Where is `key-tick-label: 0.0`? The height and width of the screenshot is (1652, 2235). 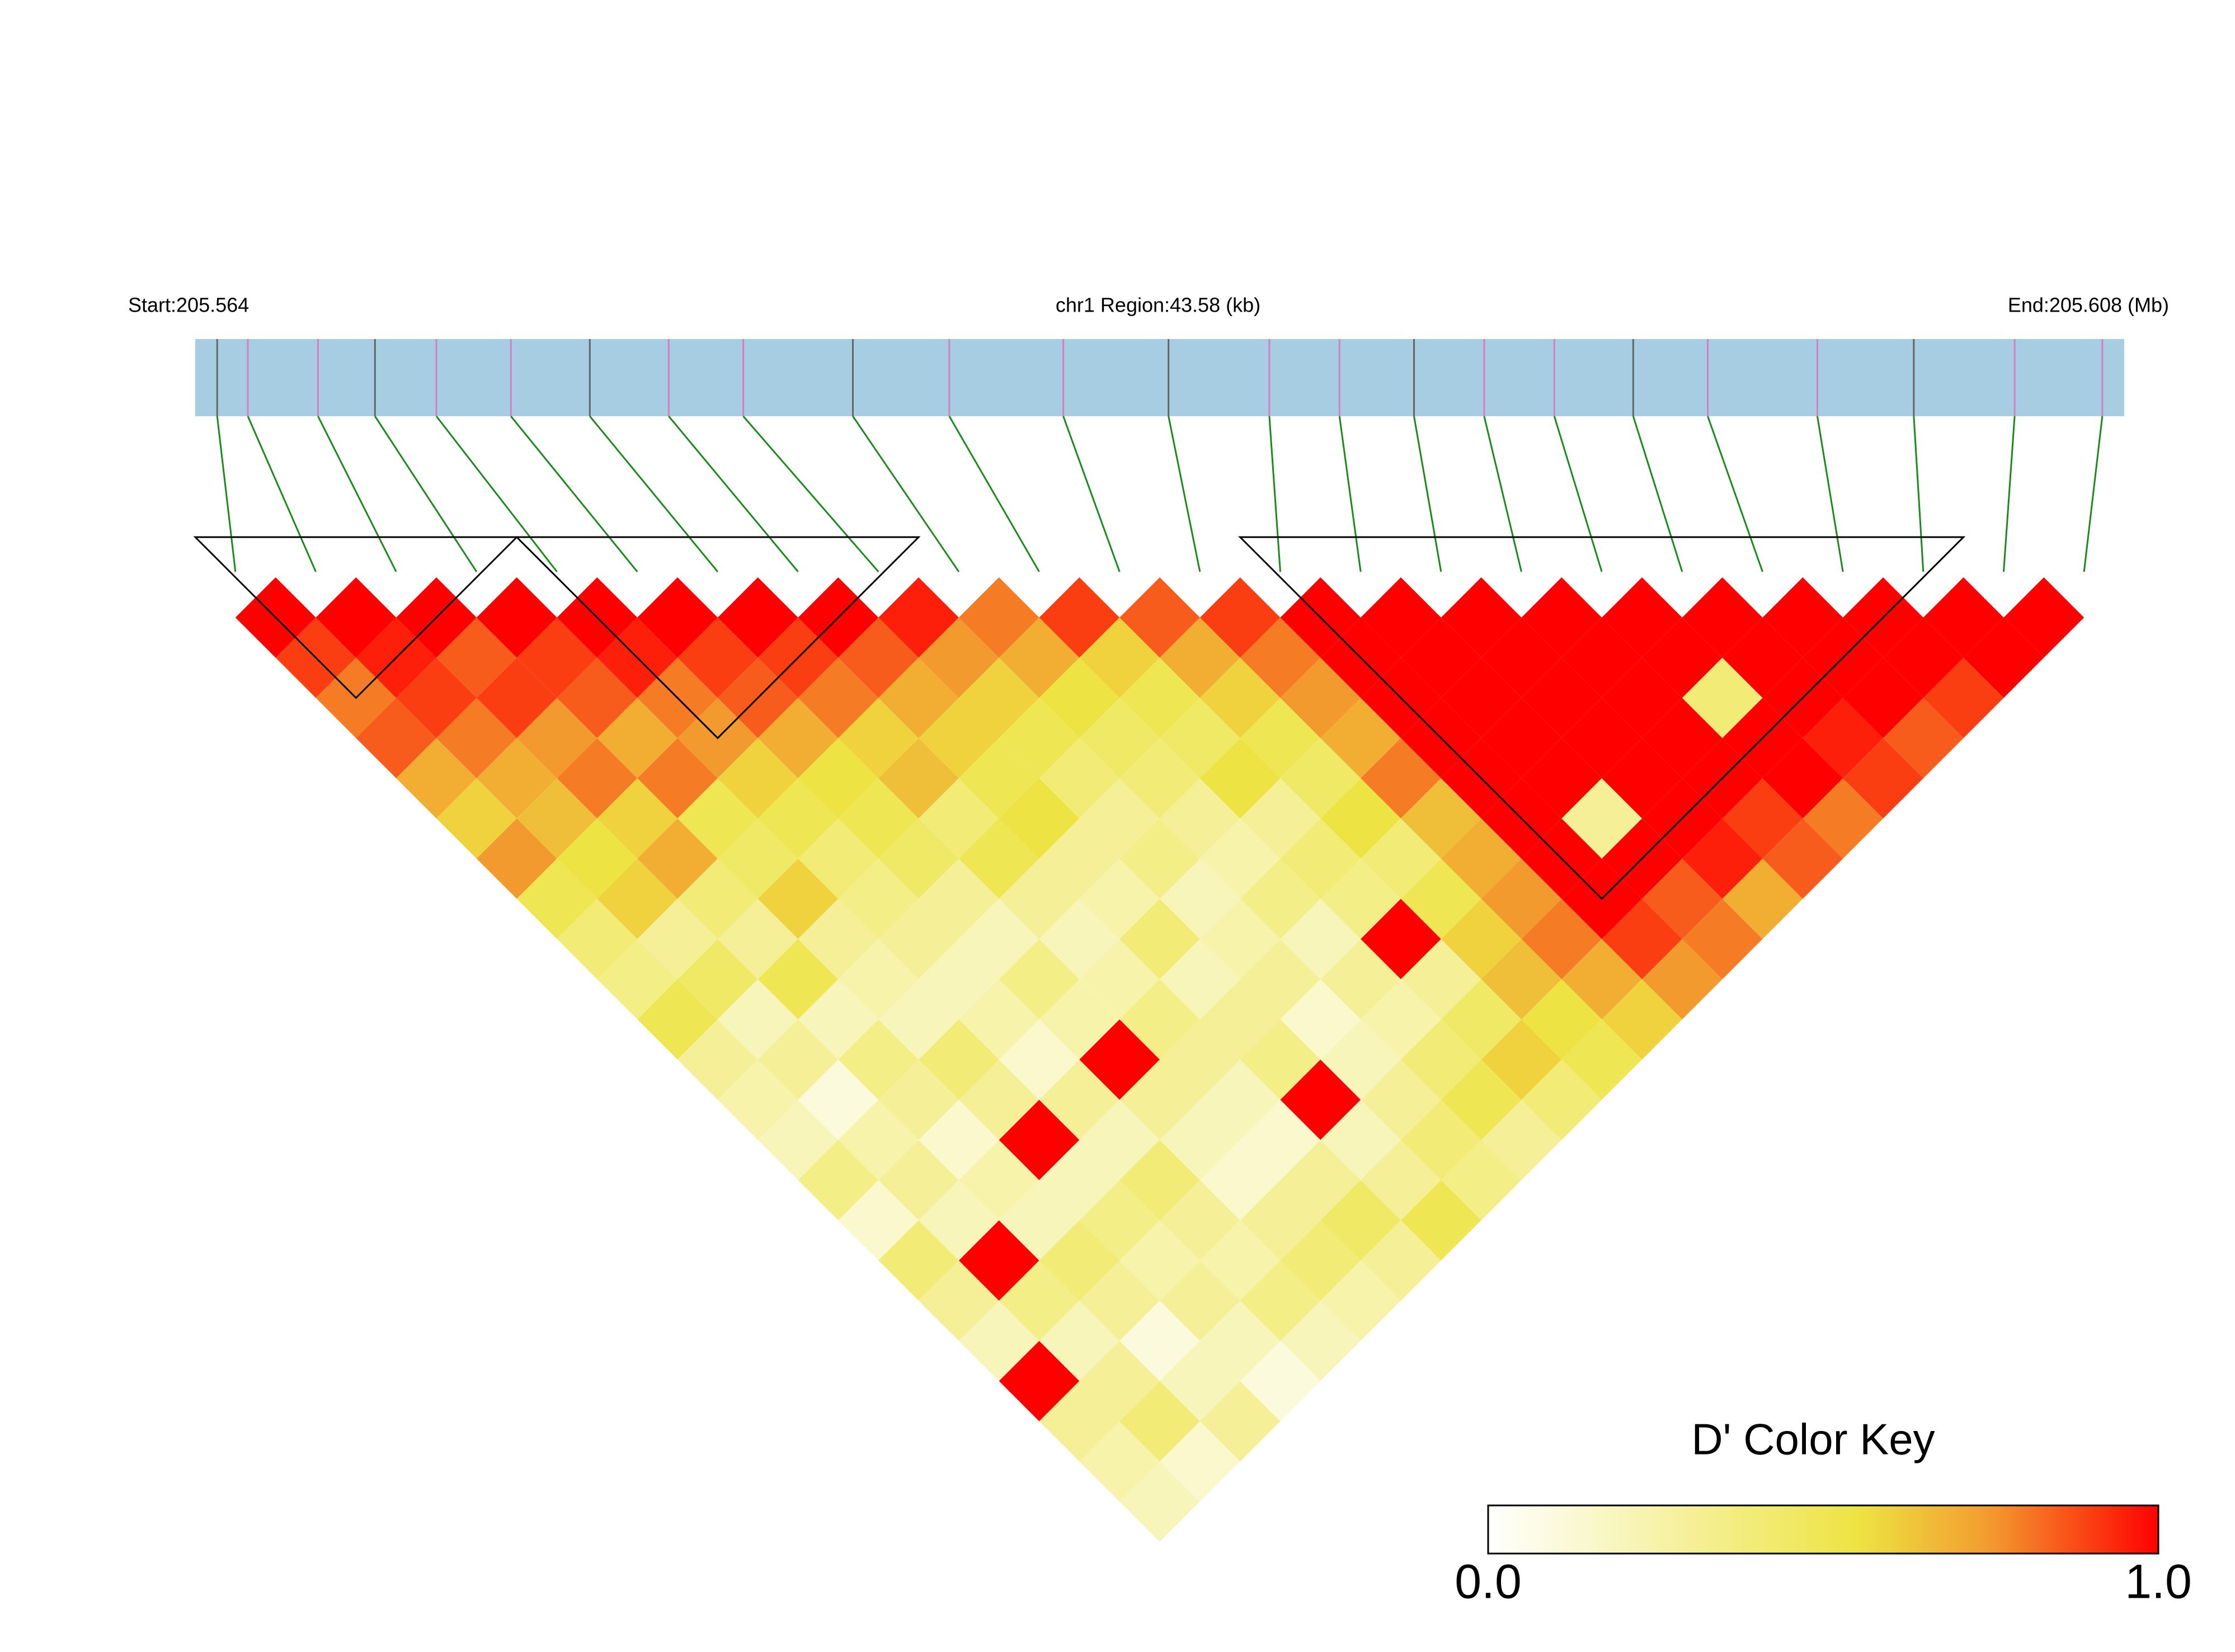 key-tick-label: 0.0 is located at coordinates (1488, 1582).